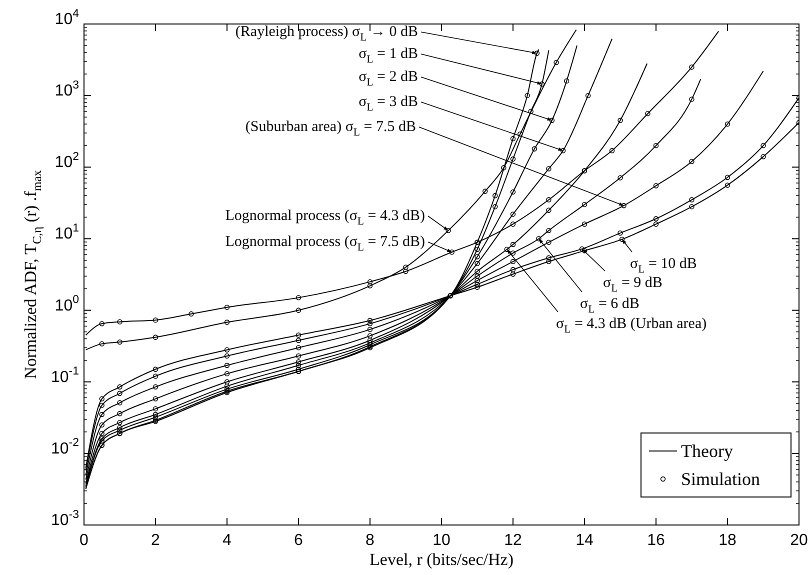 The image size is (811, 575). I want to click on y-tick-label: 10$^{-2}$, so click(64, 447).